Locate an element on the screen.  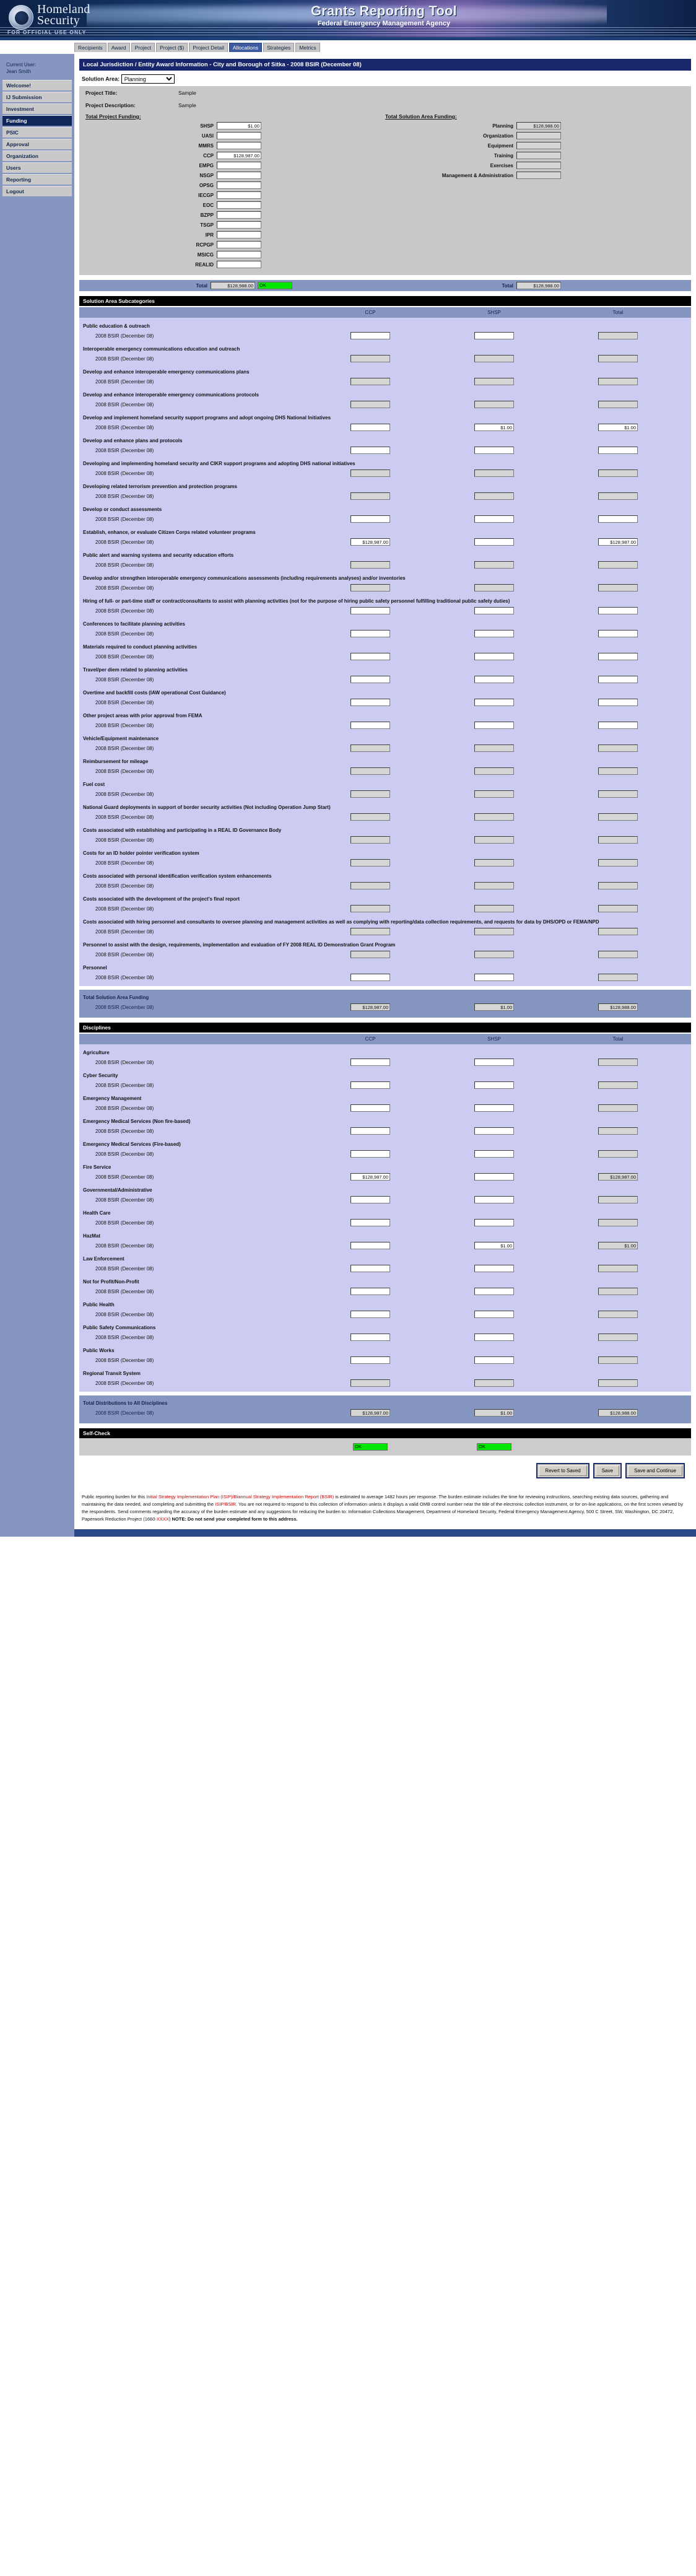
save-button: Save is located at coordinates (607, 1470).